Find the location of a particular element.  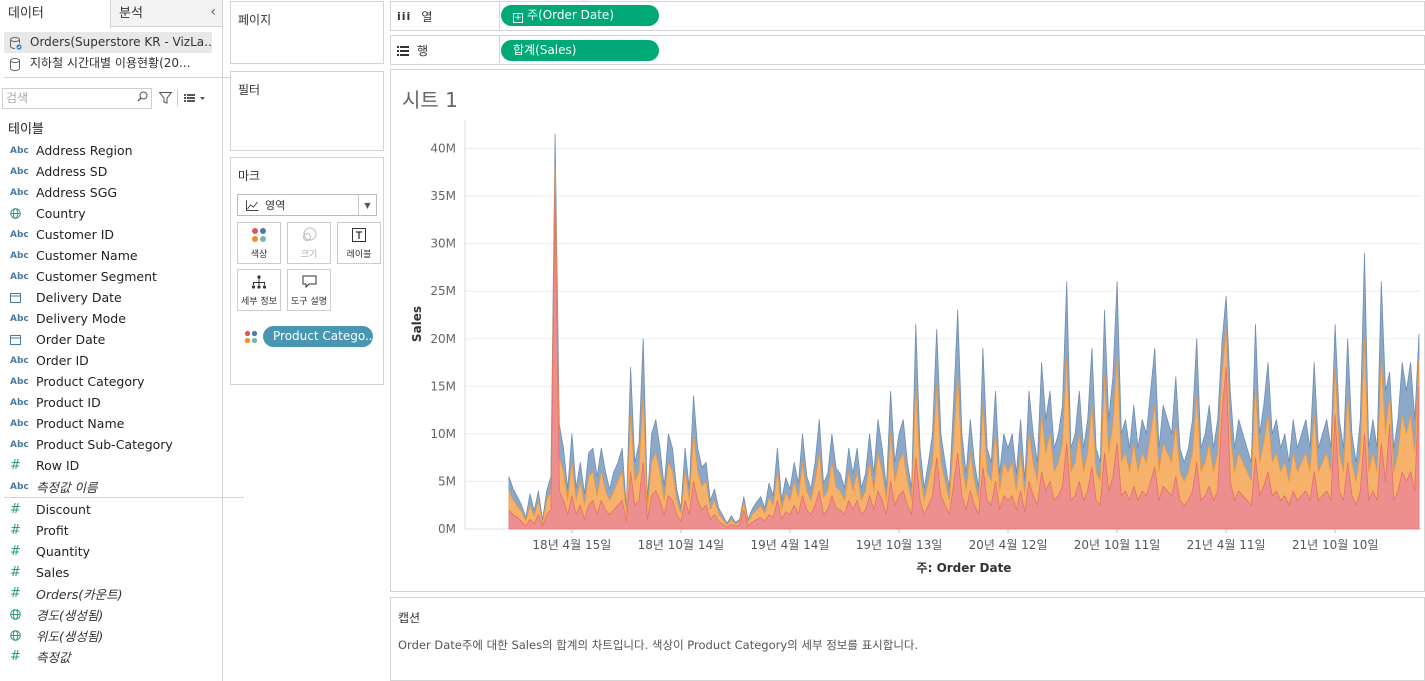

mark-type-label: 영역 is located at coordinates (275, 205).